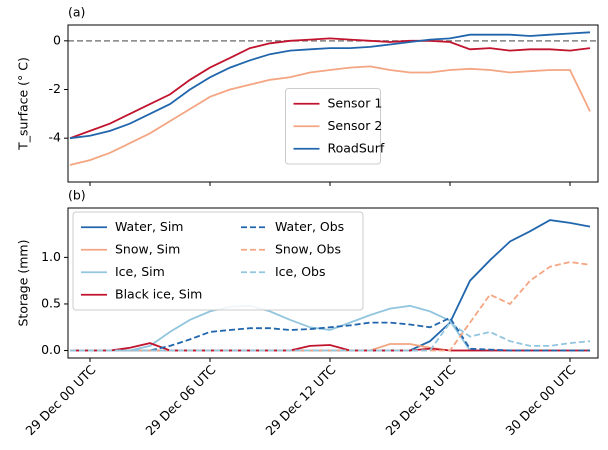  Describe the element at coordinates (57, 39) in the screenshot. I see `y-tick-label: 0` at that location.